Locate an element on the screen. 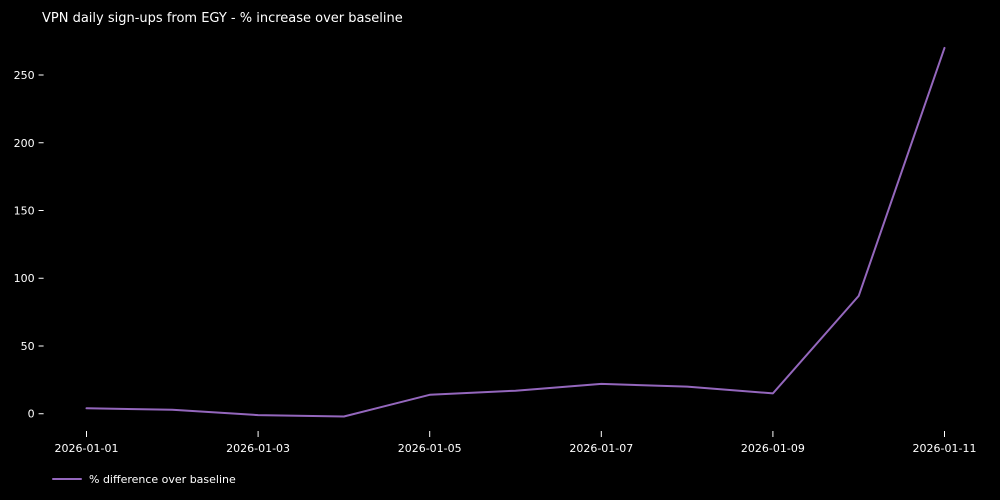 This screenshot has height=500, width=1000. x-tick-label: 2026-01-03 is located at coordinates (258, 448).